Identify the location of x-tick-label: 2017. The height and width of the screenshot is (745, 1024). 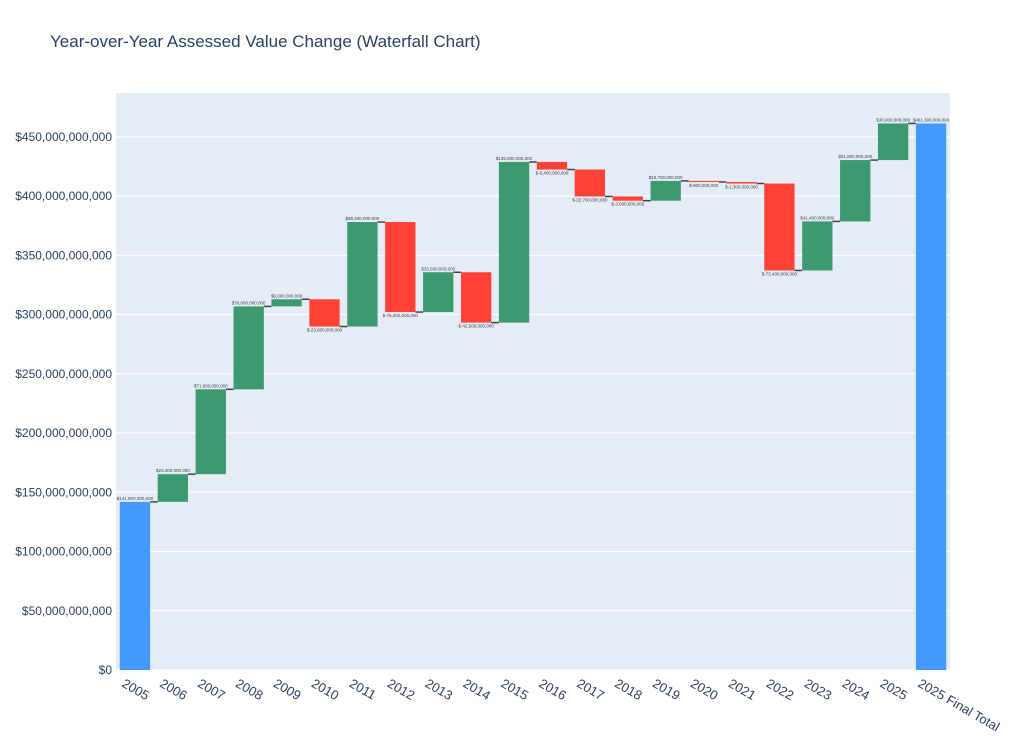
(590, 689).